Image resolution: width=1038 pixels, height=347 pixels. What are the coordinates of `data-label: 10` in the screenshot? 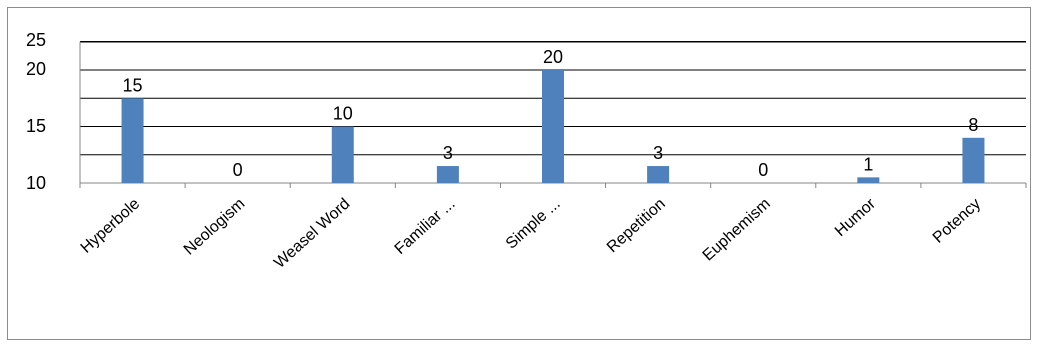 It's located at (343, 114).